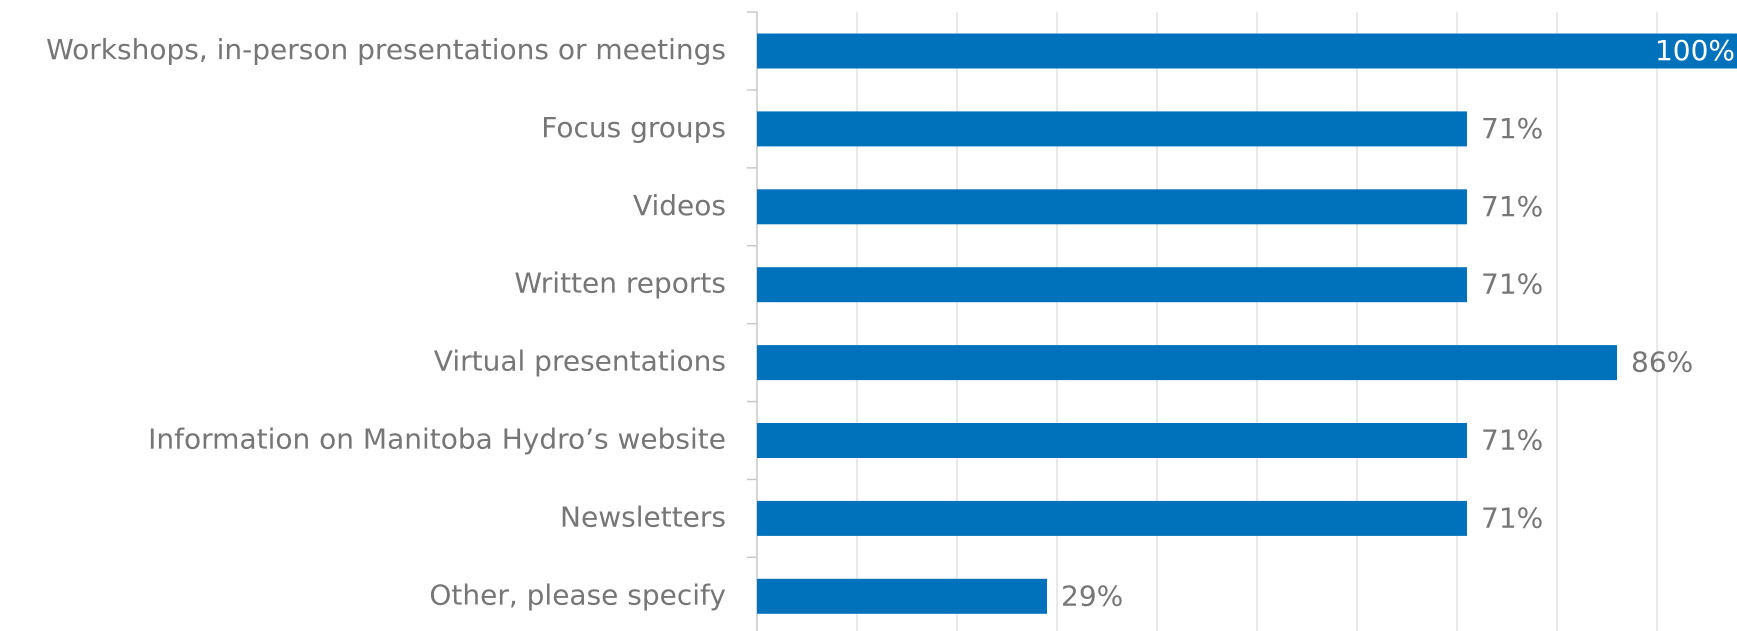 The height and width of the screenshot is (631, 1737). I want to click on y-tick-label: Other, please specify, so click(577, 594).